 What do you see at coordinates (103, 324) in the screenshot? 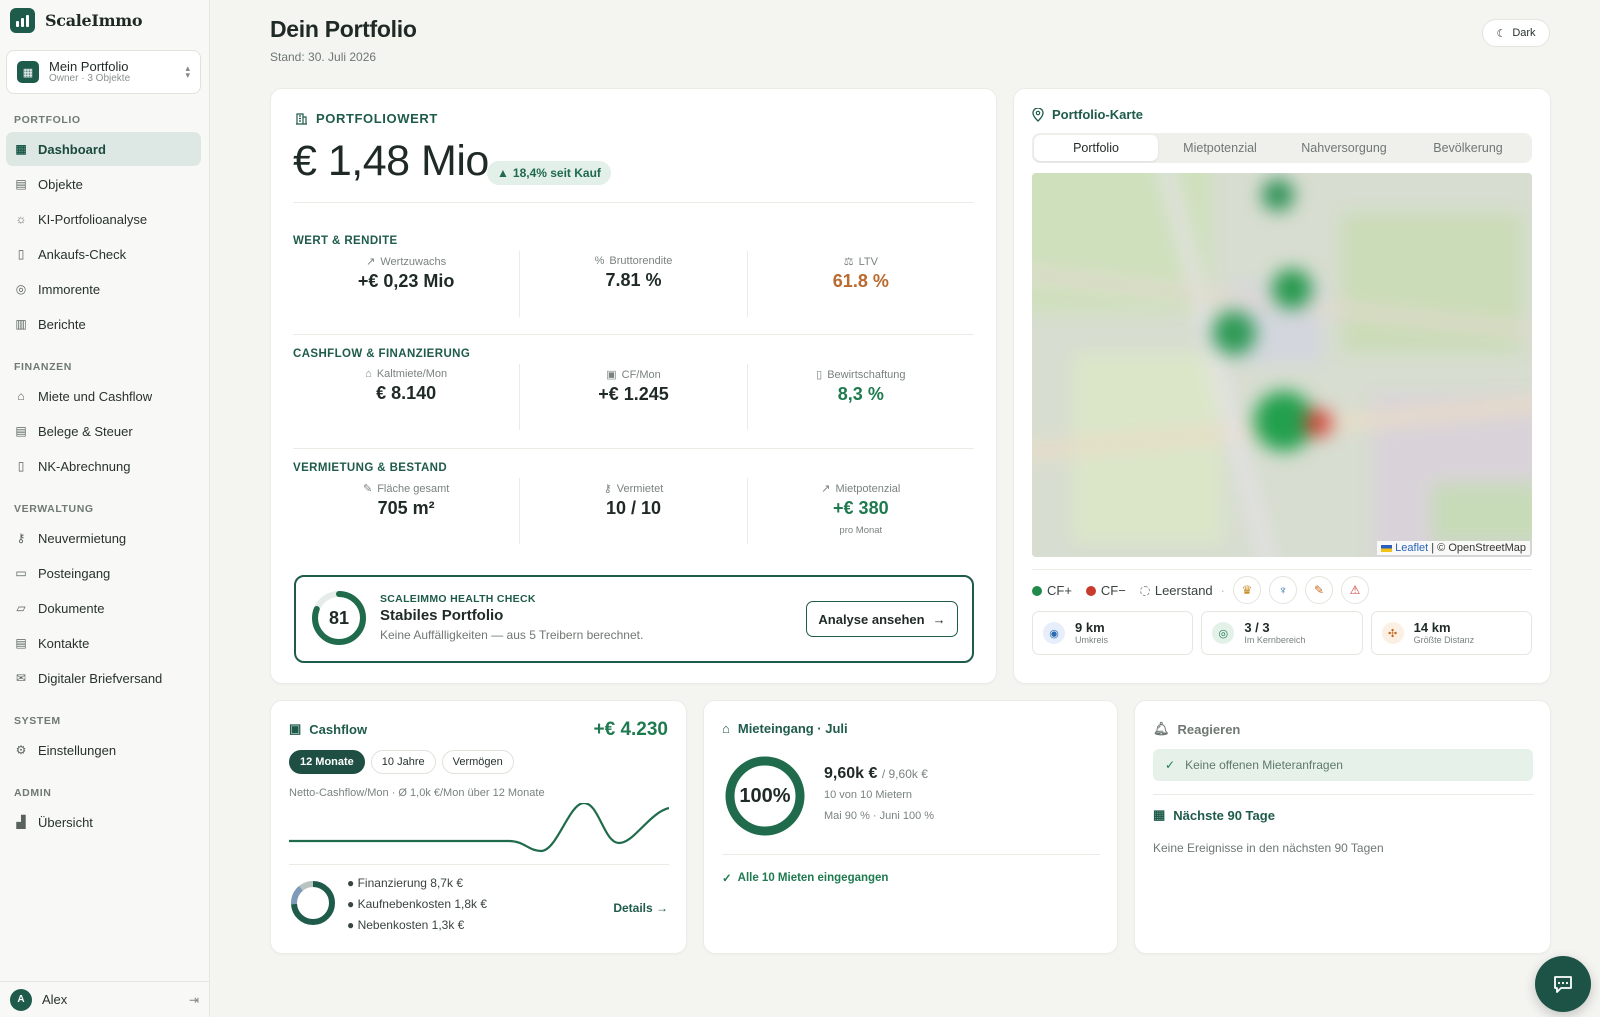
I see `sidebar-item-berichte: ▥ Berichte` at bounding box center [103, 324].